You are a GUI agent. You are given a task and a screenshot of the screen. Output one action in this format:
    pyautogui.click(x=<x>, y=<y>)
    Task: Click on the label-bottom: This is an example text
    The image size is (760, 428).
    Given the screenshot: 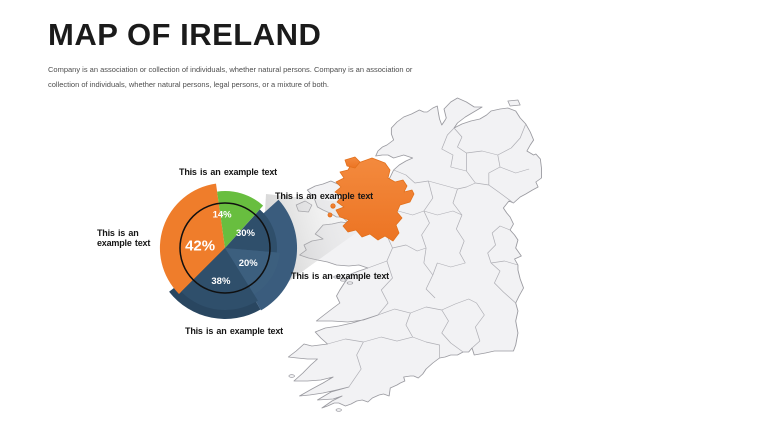 What is the action you would take?
    pyautogui.click(x=234, y=331)
    